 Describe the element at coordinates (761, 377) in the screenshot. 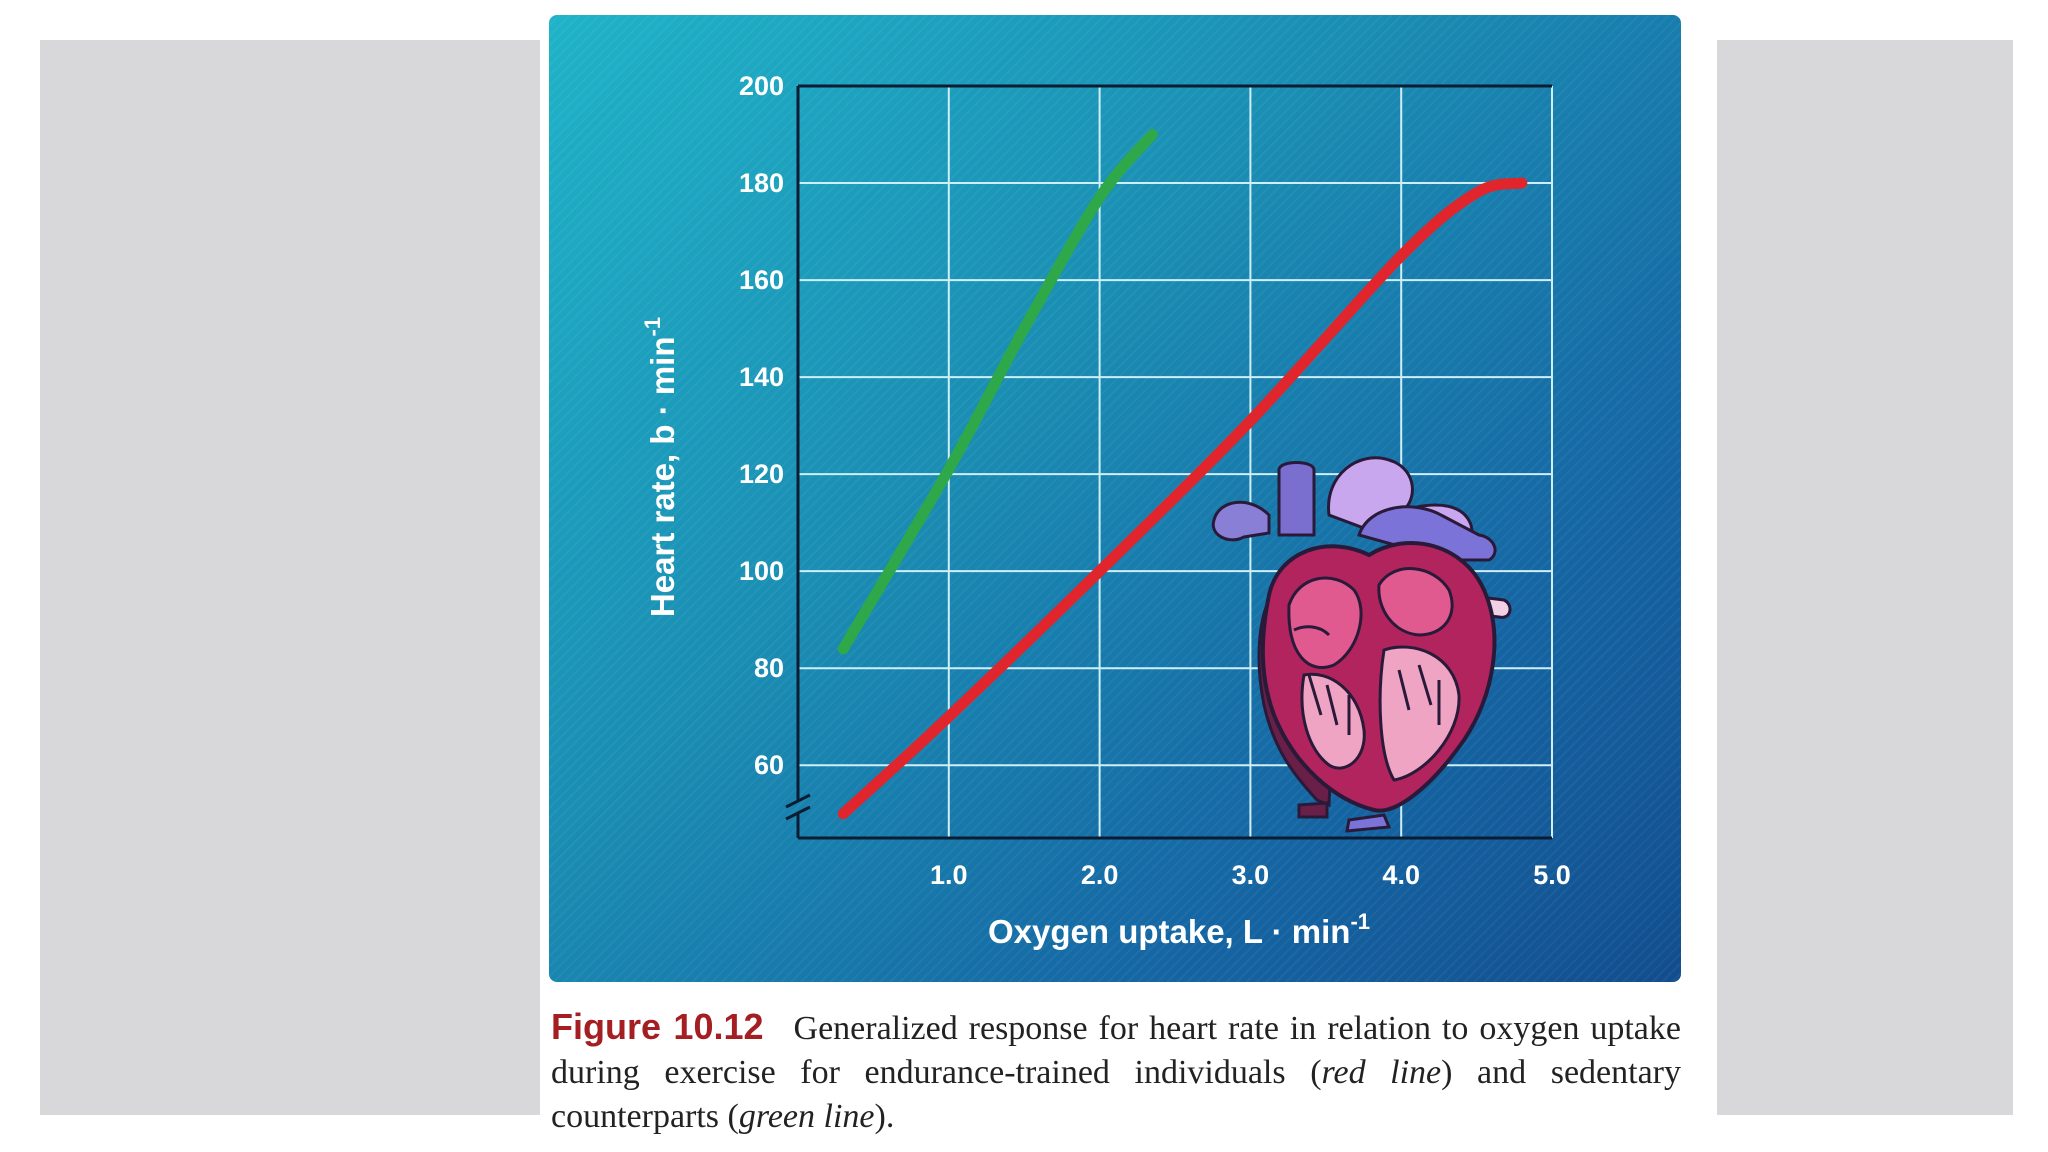

I see `y-tick-140: 140` at that location.